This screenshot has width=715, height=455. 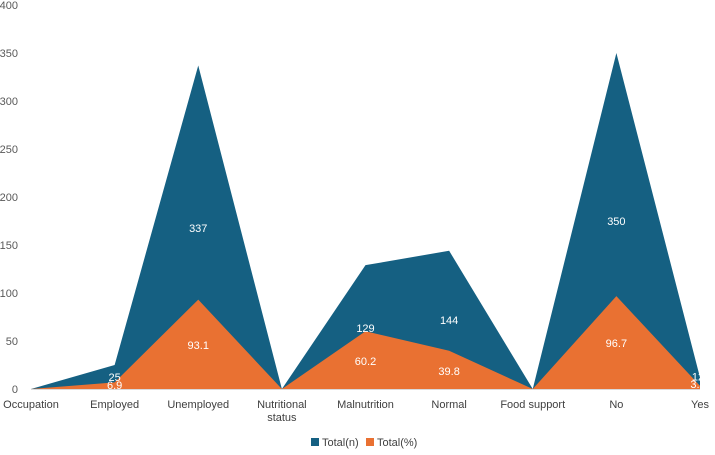 What do you see at coordinates (700, 405) in the screenshot?
I see `x-tick-label: Yes` at bounding box center [700, 405].